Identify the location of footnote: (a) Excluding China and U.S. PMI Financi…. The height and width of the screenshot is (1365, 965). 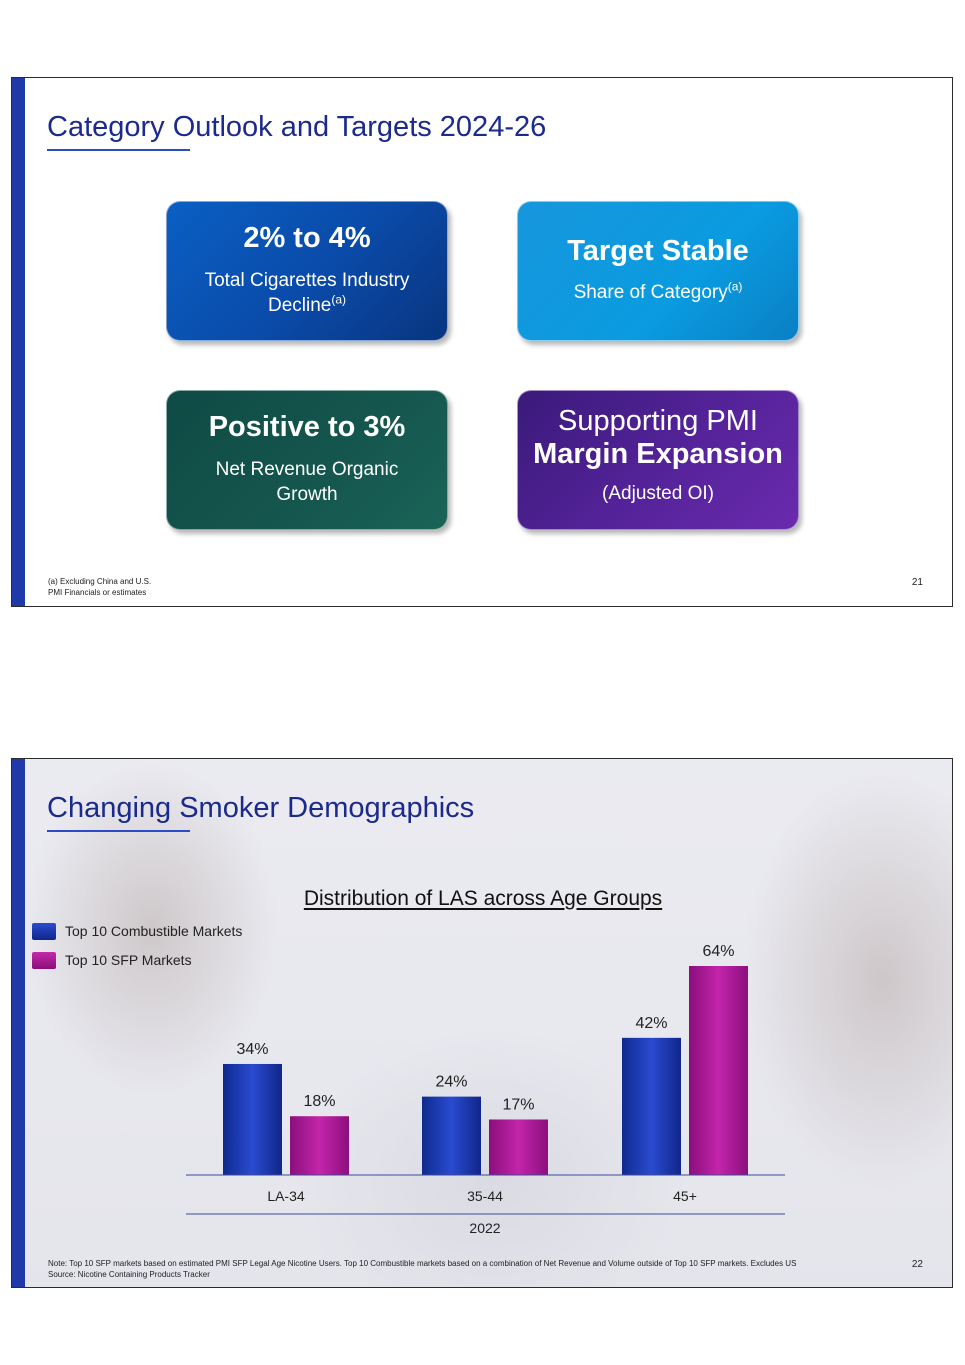
(99, 587).